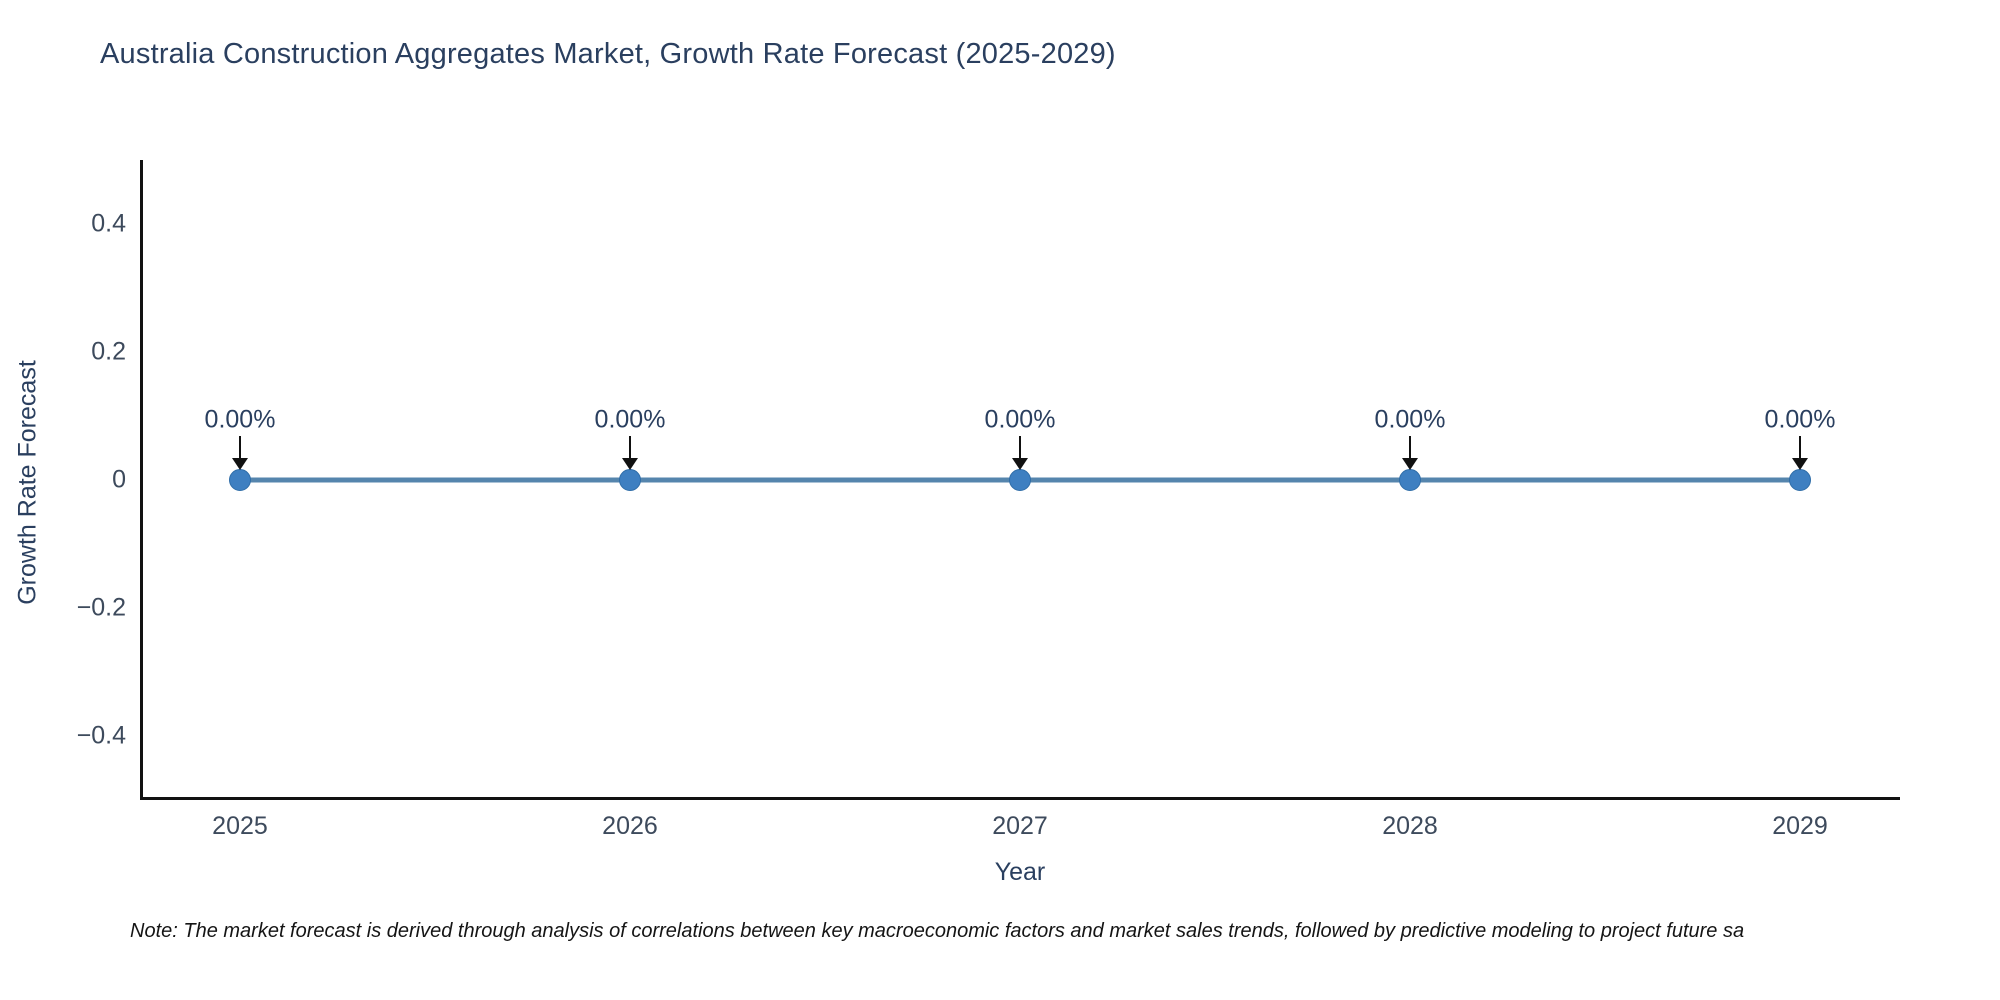  I want to click on y-tick-label: −0.4, so click(101, 735).